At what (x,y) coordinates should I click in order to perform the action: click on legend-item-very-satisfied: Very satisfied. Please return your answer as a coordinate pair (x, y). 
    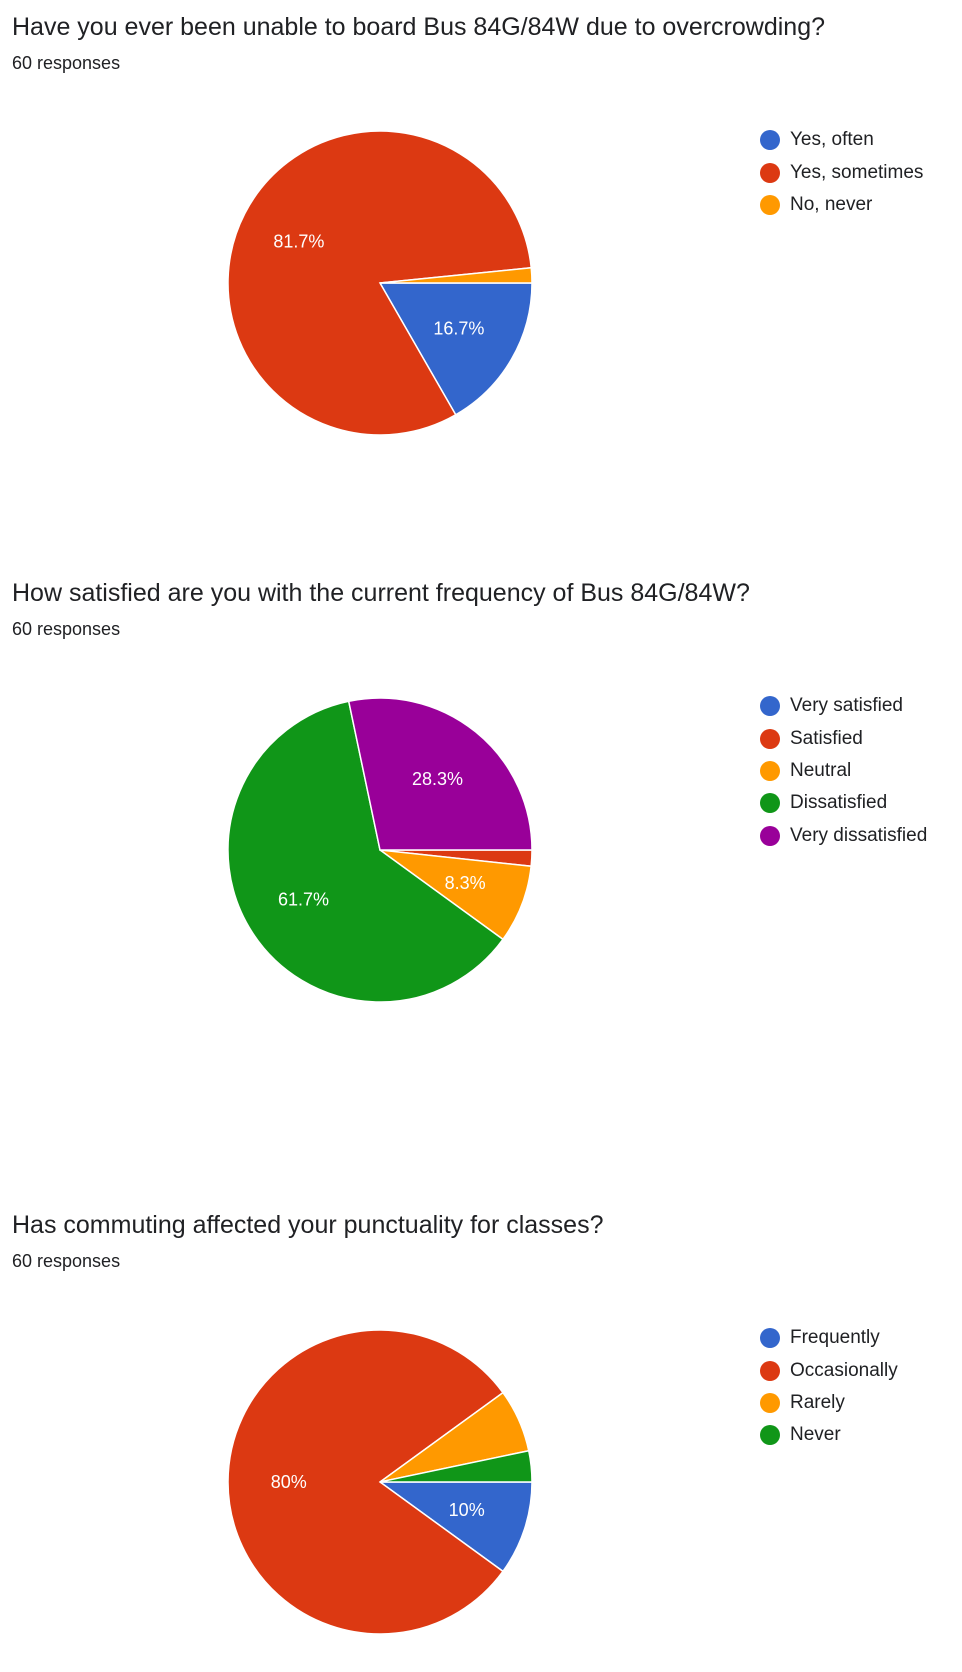
    Looking at the image, I should click on (843, 706).